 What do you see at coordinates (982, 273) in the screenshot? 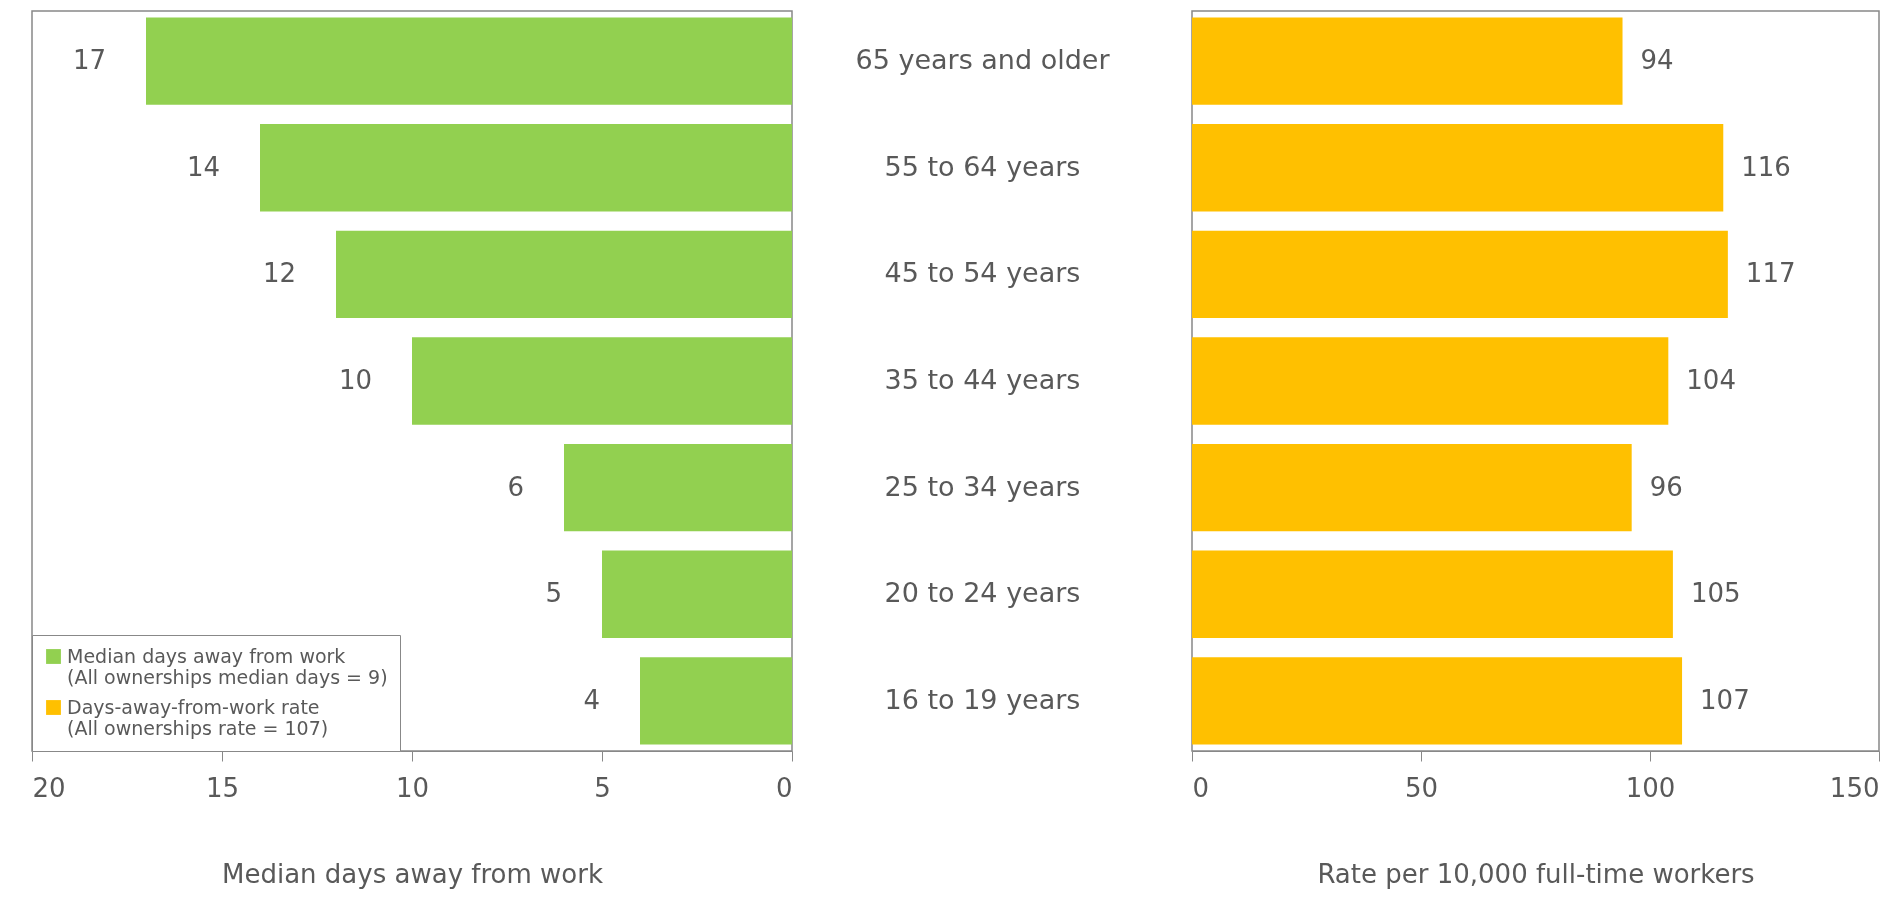
I see `y-tick-label: 45 to 54 years` at bounding box center [982, 273].